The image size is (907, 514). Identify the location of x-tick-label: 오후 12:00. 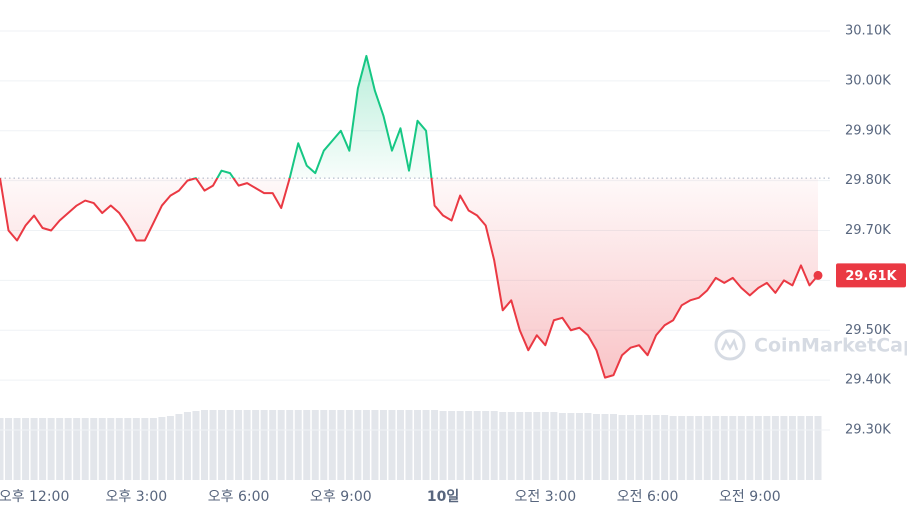
(34, 497).